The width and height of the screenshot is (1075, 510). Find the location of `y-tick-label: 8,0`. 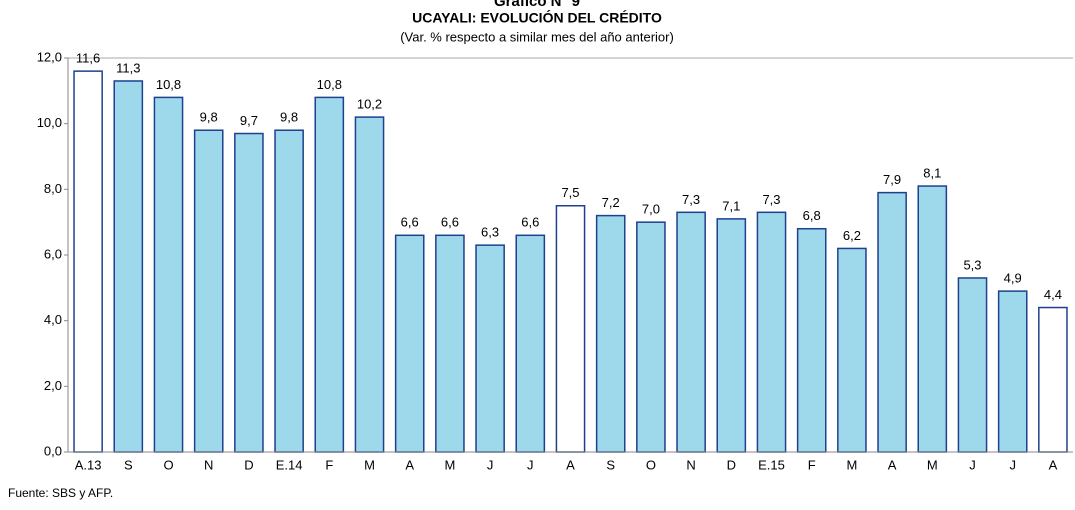

y-tick-label: 8,0 is located at coordinates (53, 188).